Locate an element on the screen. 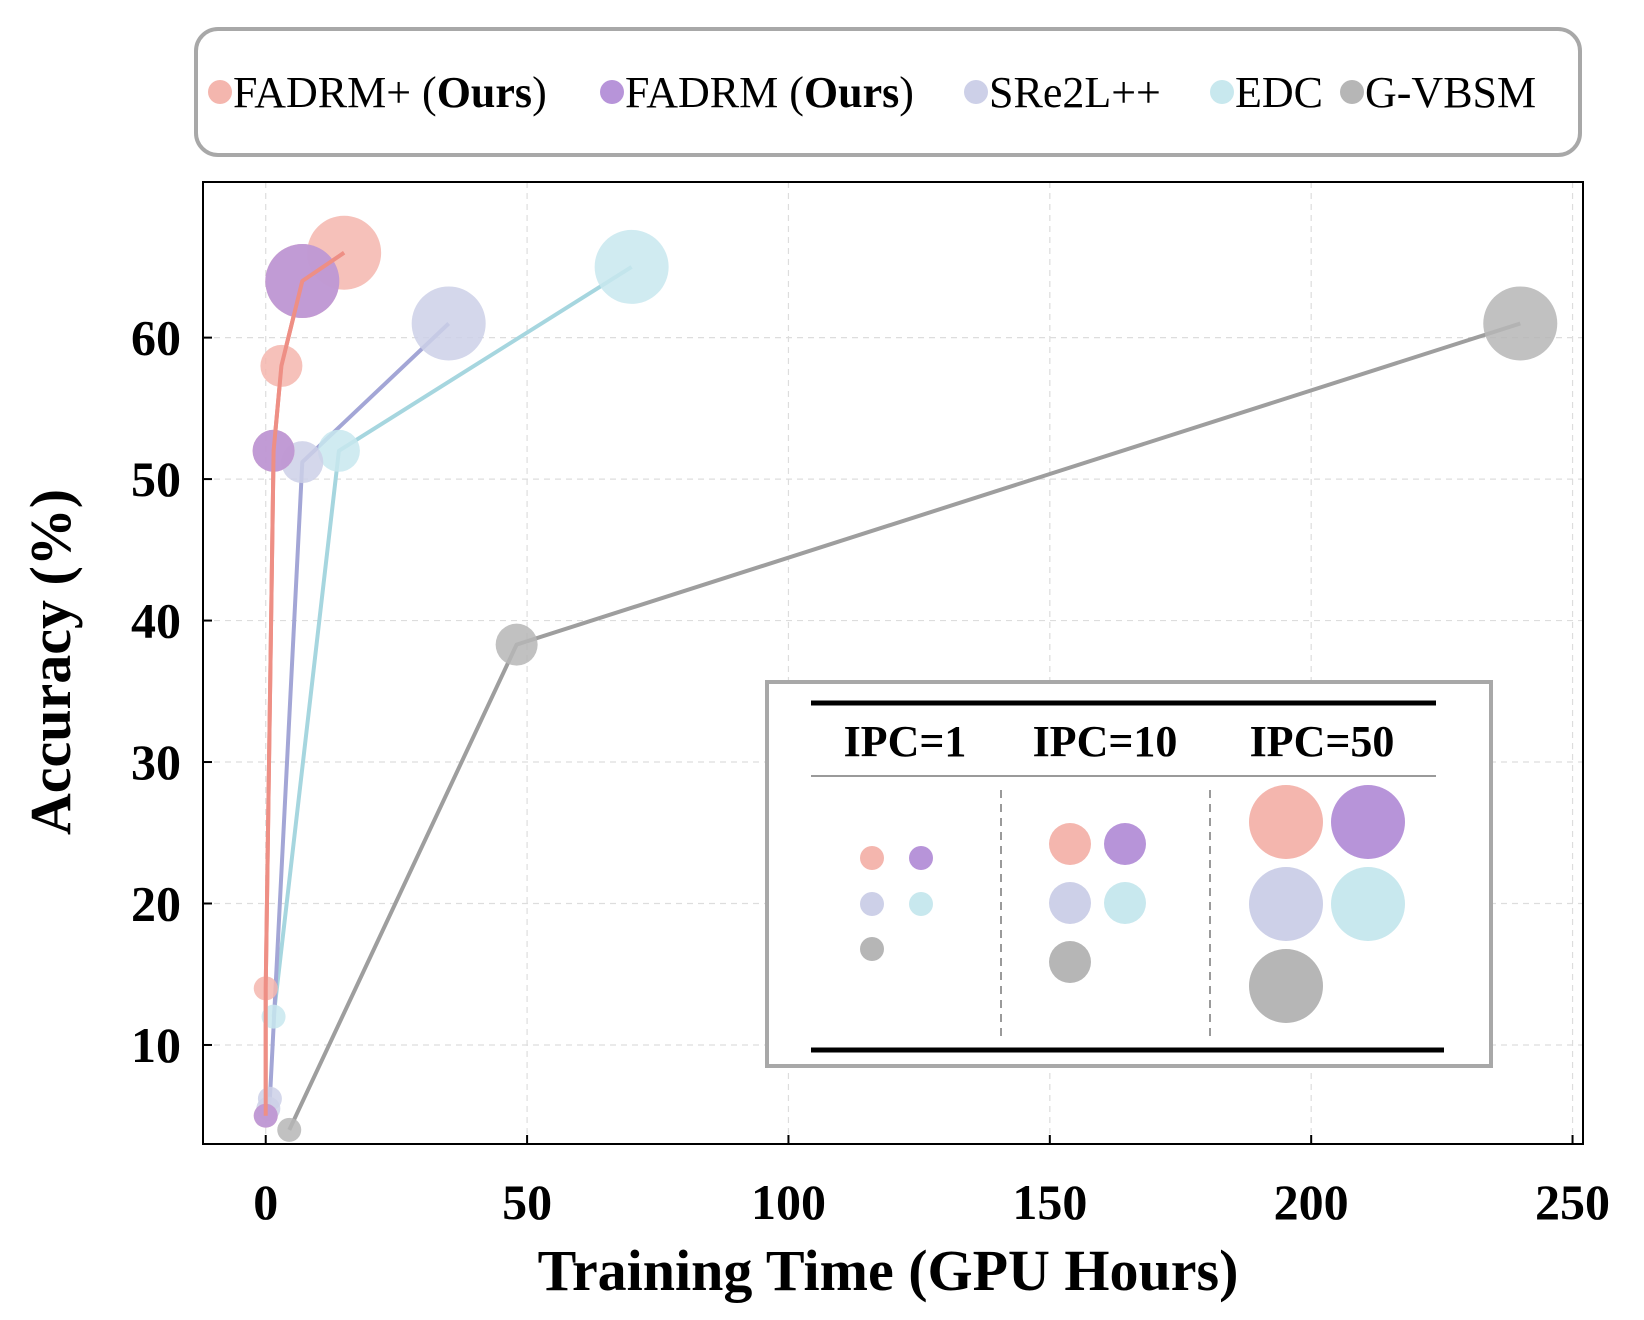 This screenshot has width=1644, height=1320. ipc-1-header: IPC=1 is located at coordinates (905, 741).